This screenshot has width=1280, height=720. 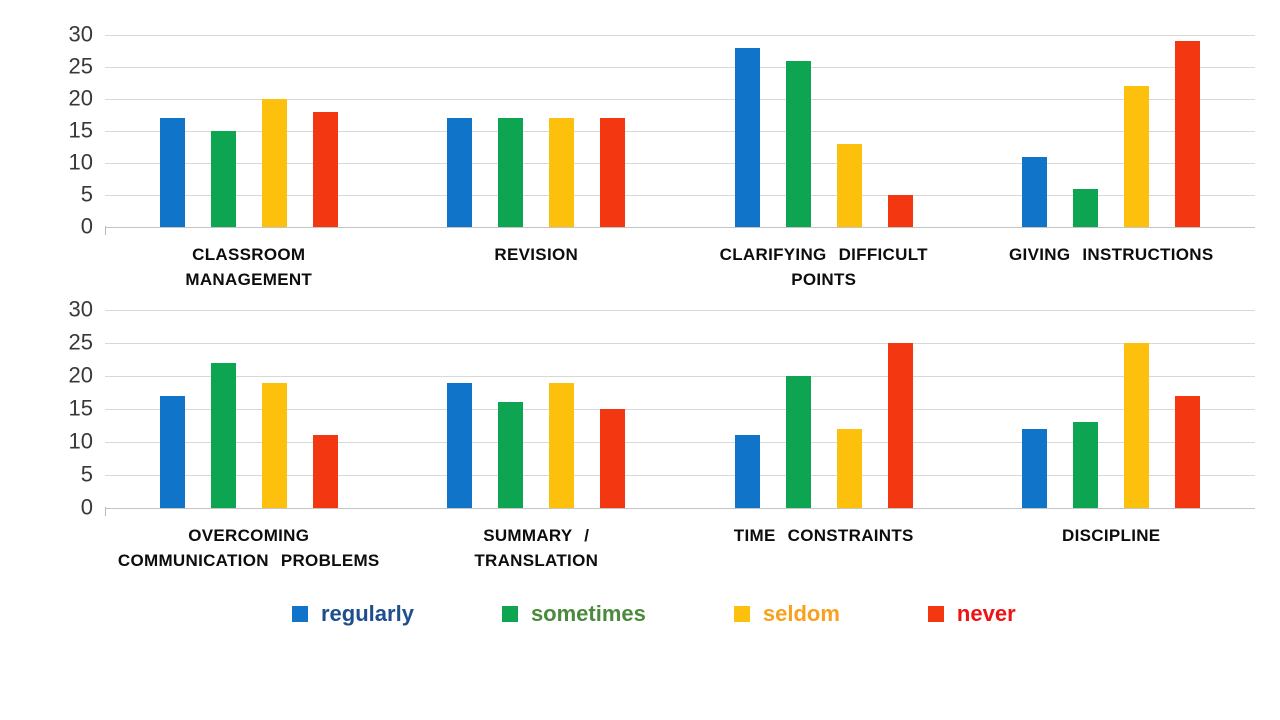 What do you see at coordinates (801, 613) in the screenshot?
I see `legend-label-seldom: seldom` at bounding box center [801, 613].